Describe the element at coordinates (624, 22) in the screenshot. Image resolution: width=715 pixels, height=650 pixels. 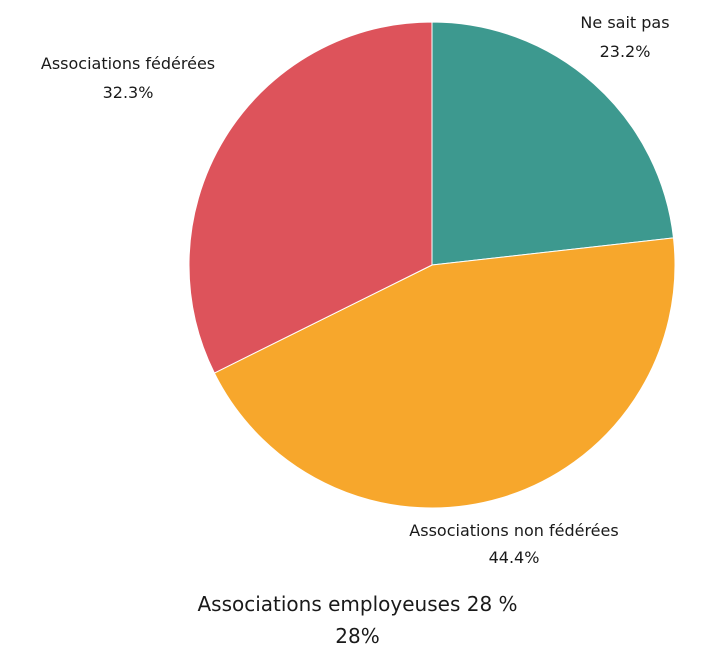
I see `slice-label-0: Ne sait pas` at that location.